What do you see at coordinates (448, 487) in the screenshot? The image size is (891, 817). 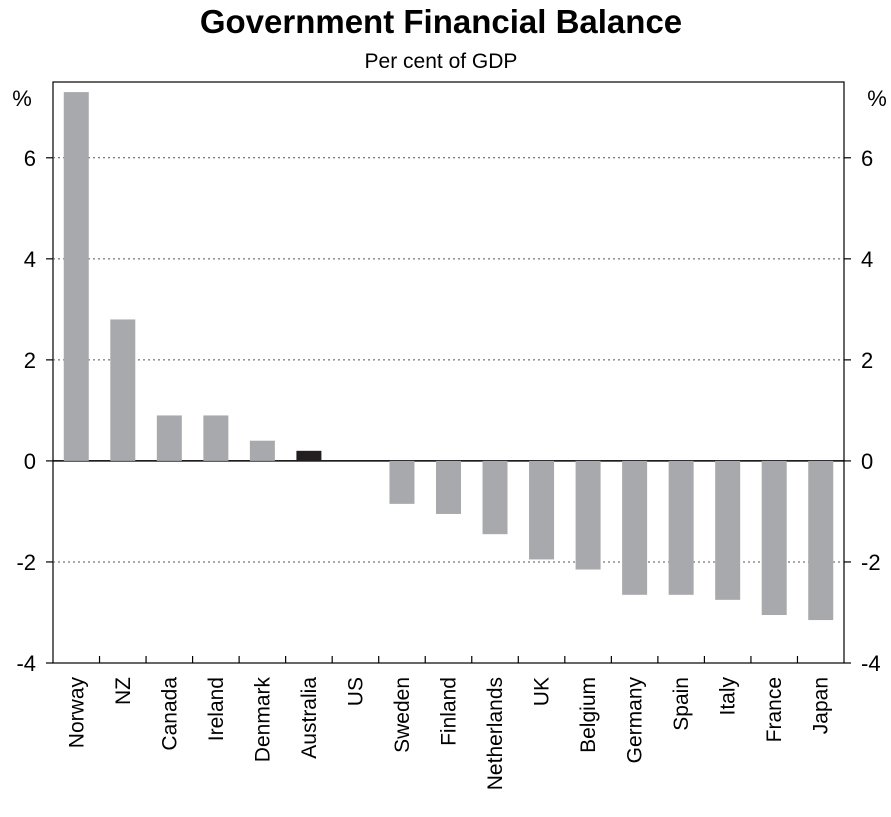 I see `bar-finland` at bounding box center [448, 487].